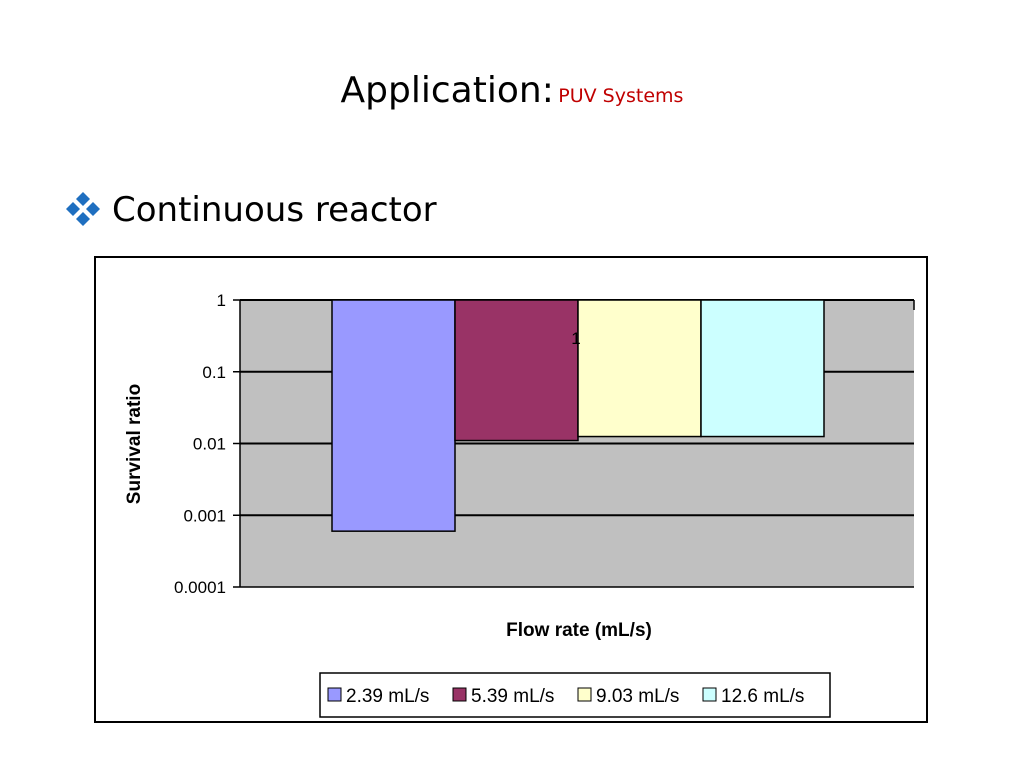  Describe the element at coordinates (575, 695) in the screenshot. I see `legend-box` at that location.